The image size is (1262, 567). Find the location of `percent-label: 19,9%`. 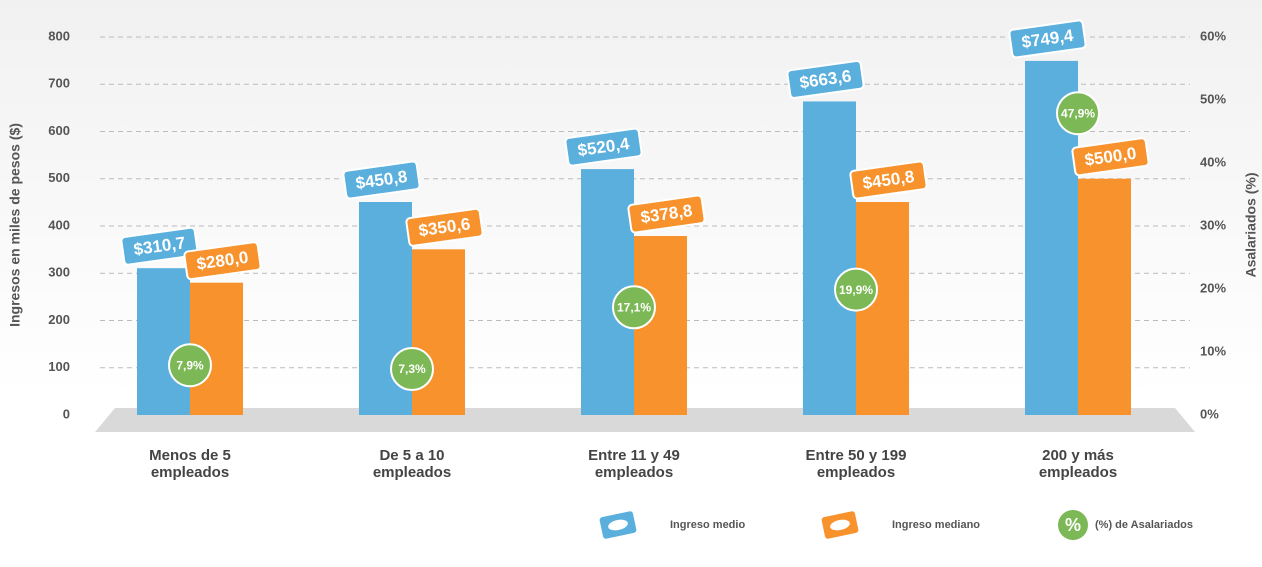

percent-label: 19,9% is located at coordinates (856, 290).